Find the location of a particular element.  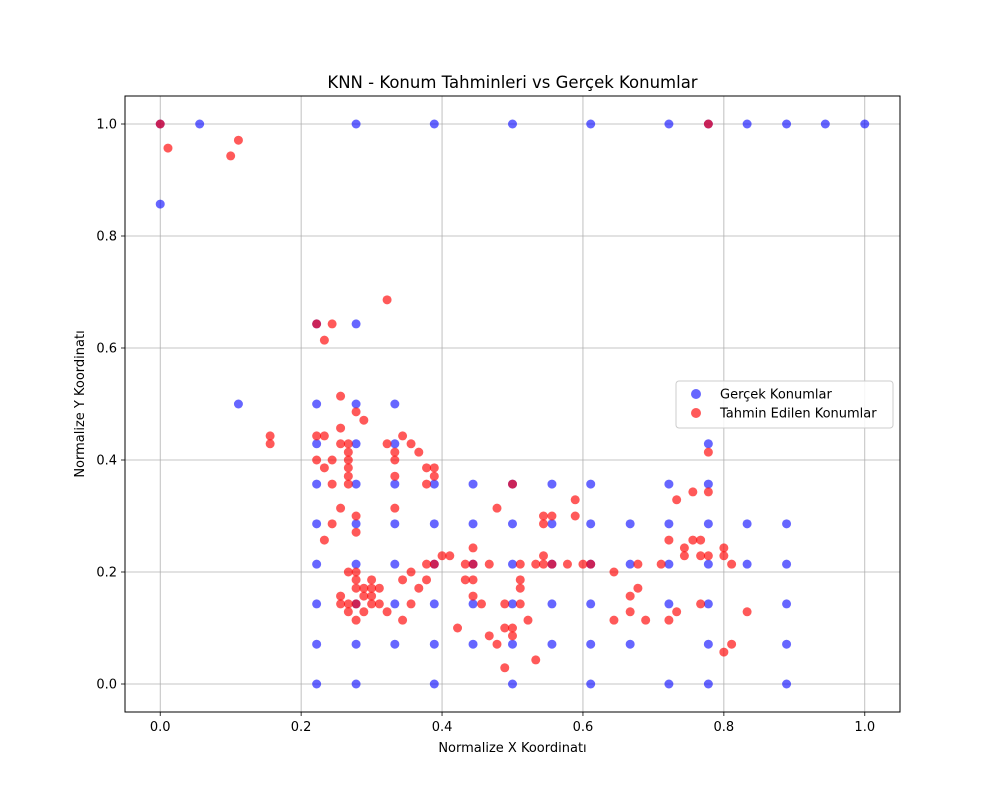

x-axis-label: Normalize X Koordinatı is located at coordinates (512, 748).